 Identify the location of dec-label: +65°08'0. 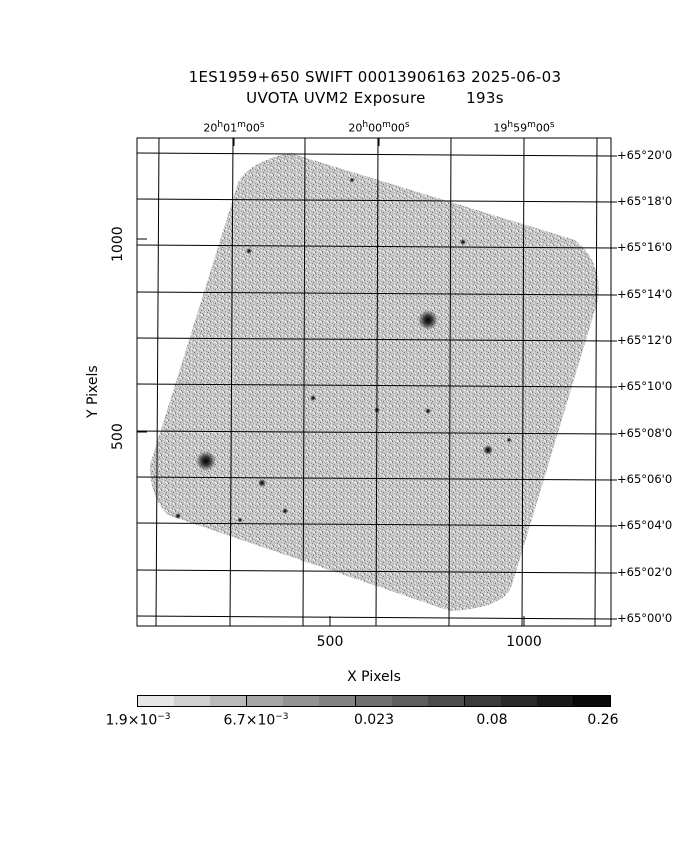
(645, 433).